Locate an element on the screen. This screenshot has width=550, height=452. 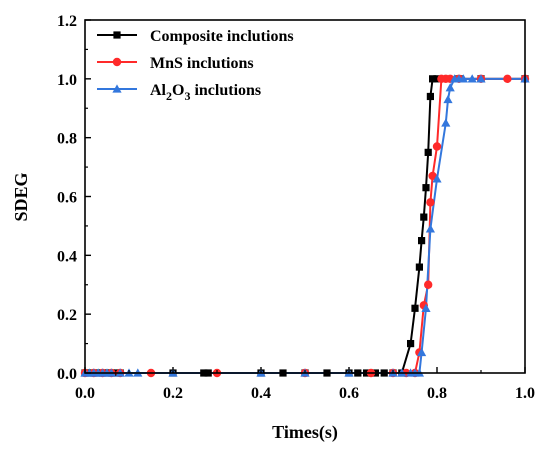
y-tick-label: 1.2 is located at coordinates (67, 21).